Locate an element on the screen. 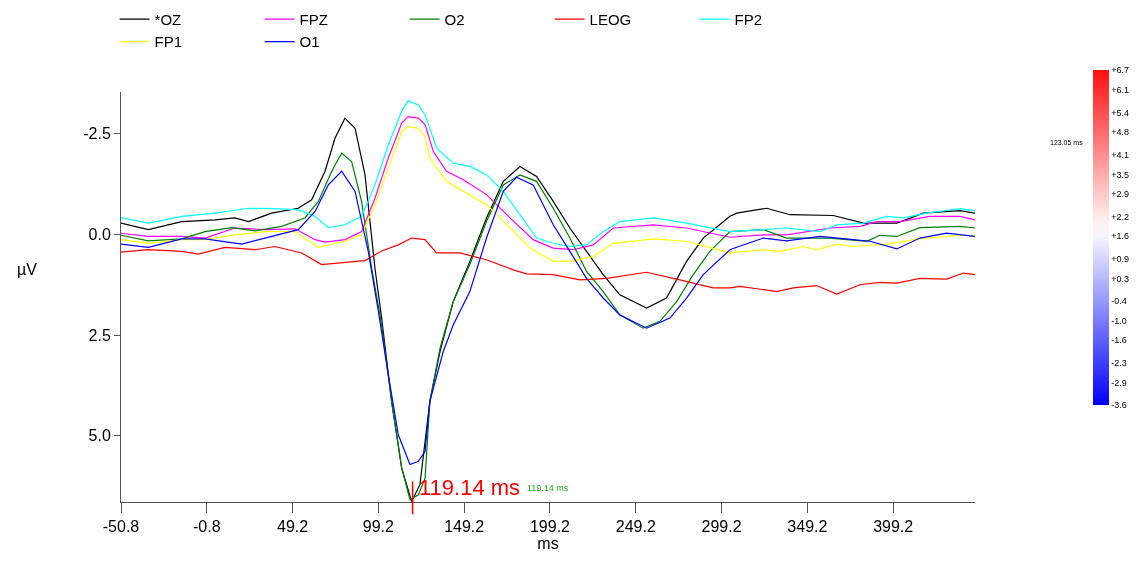  color-bar-label: +3.5 is located at coordinates (1120, 174).